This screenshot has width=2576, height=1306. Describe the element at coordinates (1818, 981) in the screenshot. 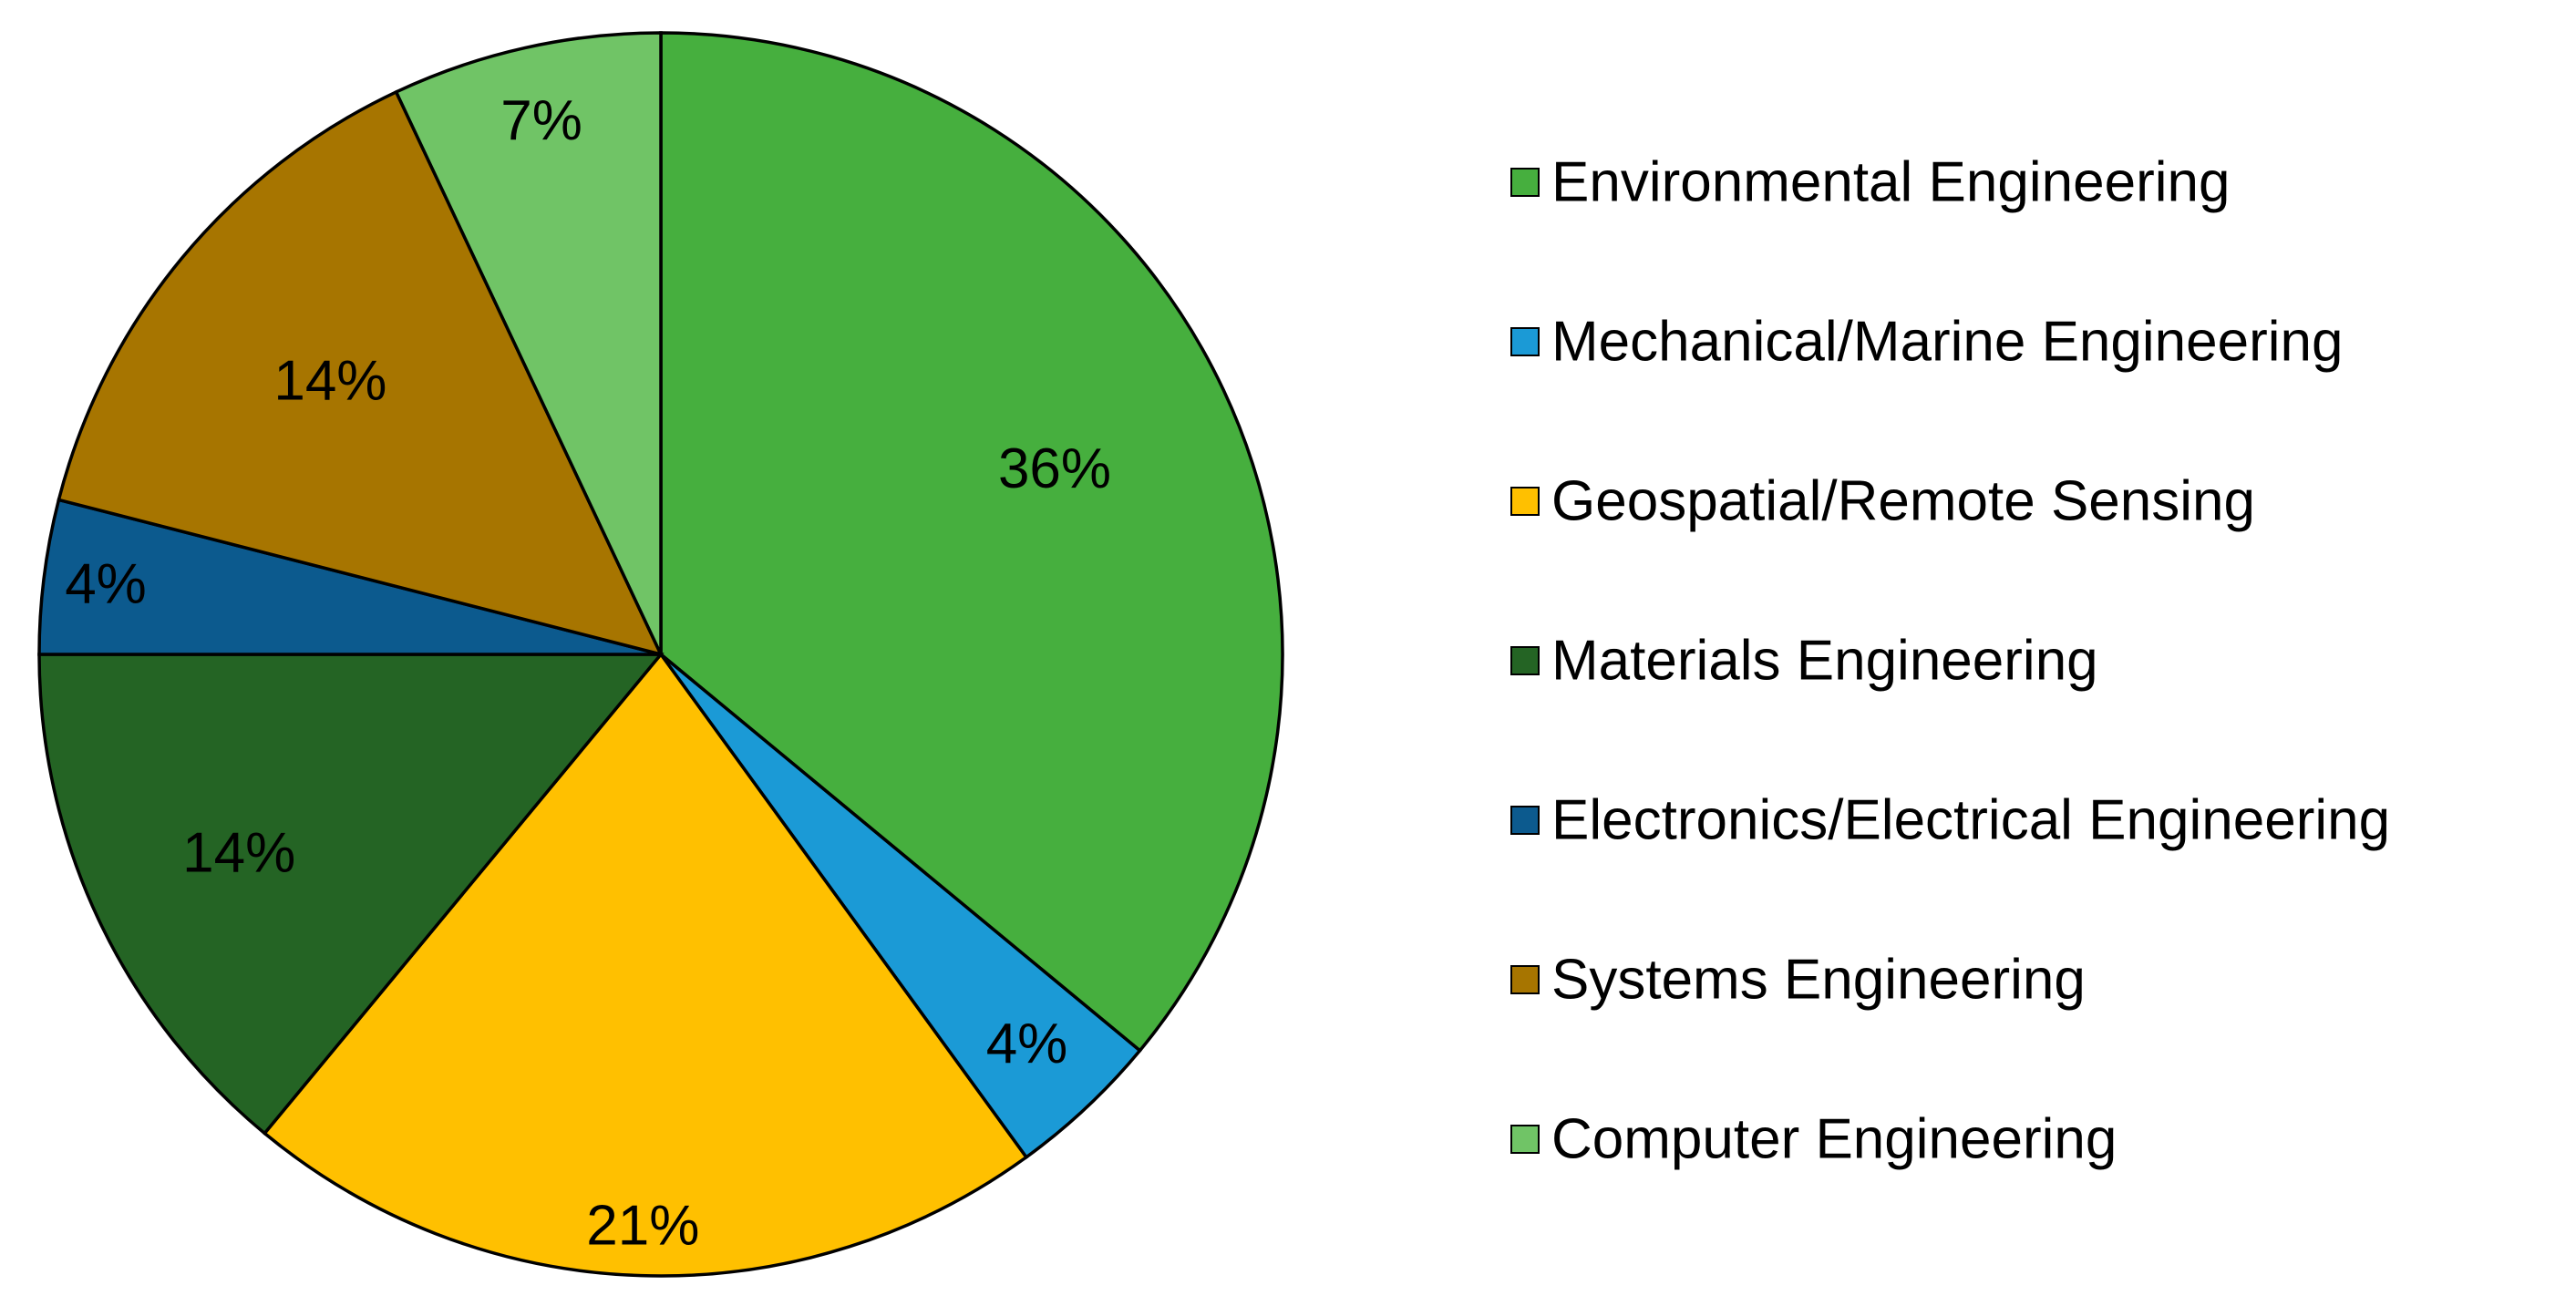

I see `legend-entry-label: Systems Engineering` at that location.